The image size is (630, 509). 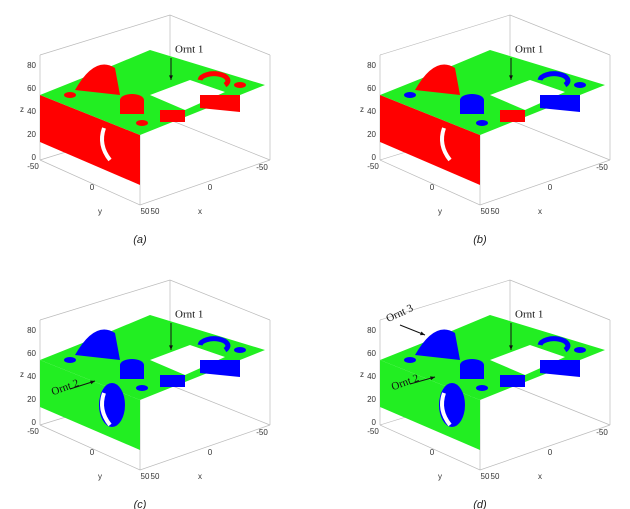 What do you see at coordinates (480, 504) in the screenshot?
I see `caption: (d)` at bounding box center [480, 504].